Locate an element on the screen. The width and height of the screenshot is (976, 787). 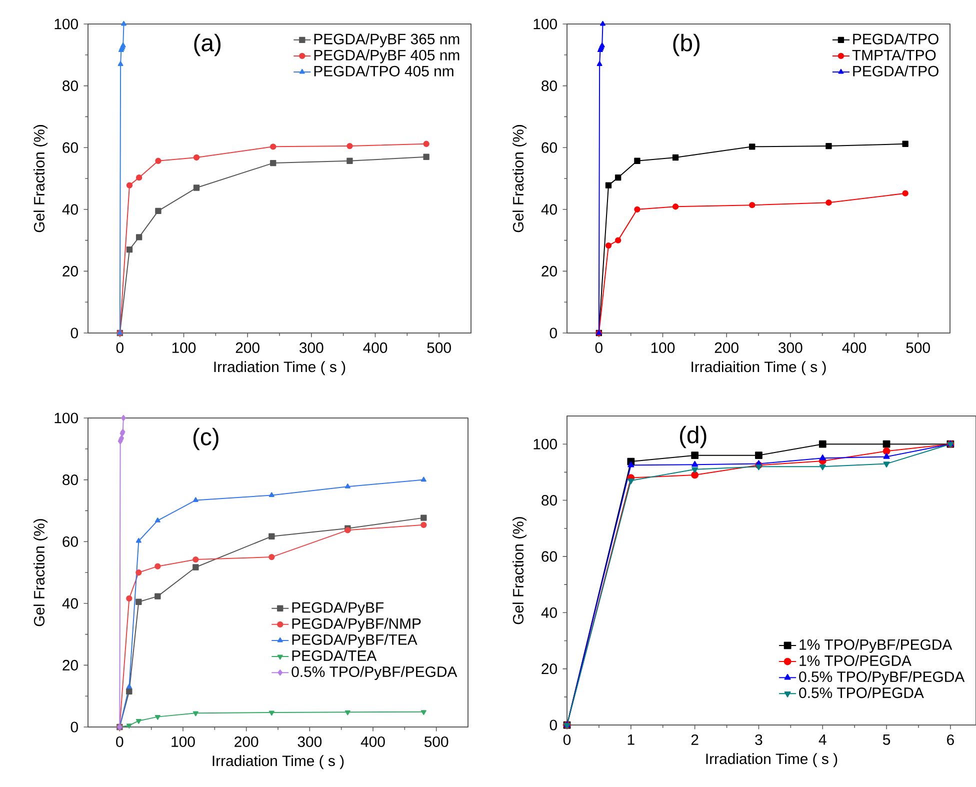
x-axis-title: Irradiaition Time ( s ) is located at coordinates (759, 368).